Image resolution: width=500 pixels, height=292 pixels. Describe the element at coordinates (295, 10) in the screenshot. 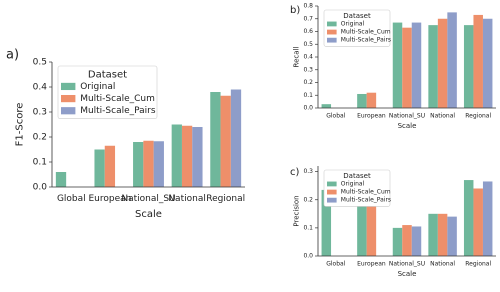

I see `panel-label: b)` at that location.